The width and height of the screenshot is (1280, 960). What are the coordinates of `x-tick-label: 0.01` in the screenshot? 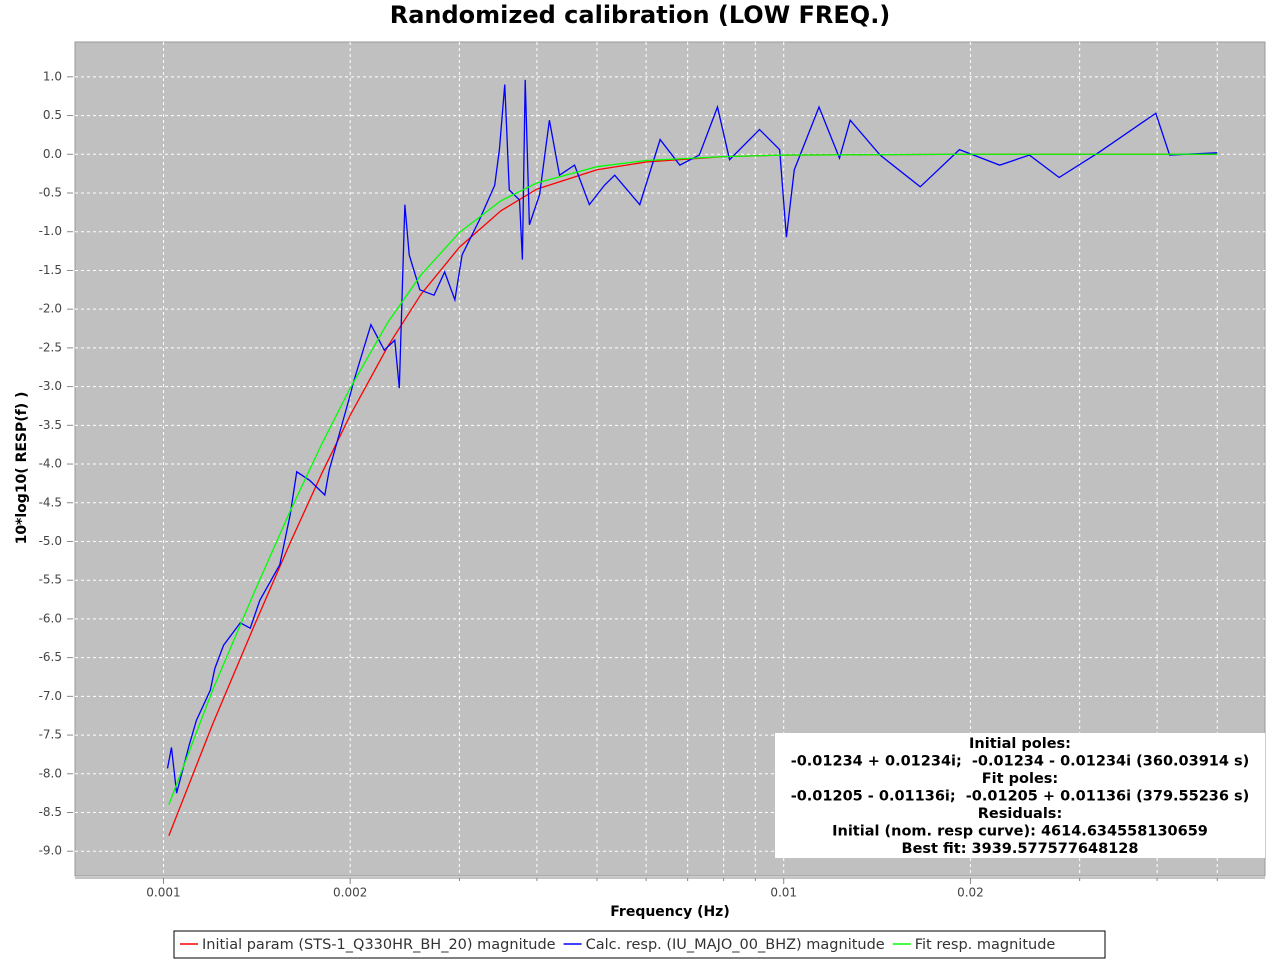 It's located at (783, 893).